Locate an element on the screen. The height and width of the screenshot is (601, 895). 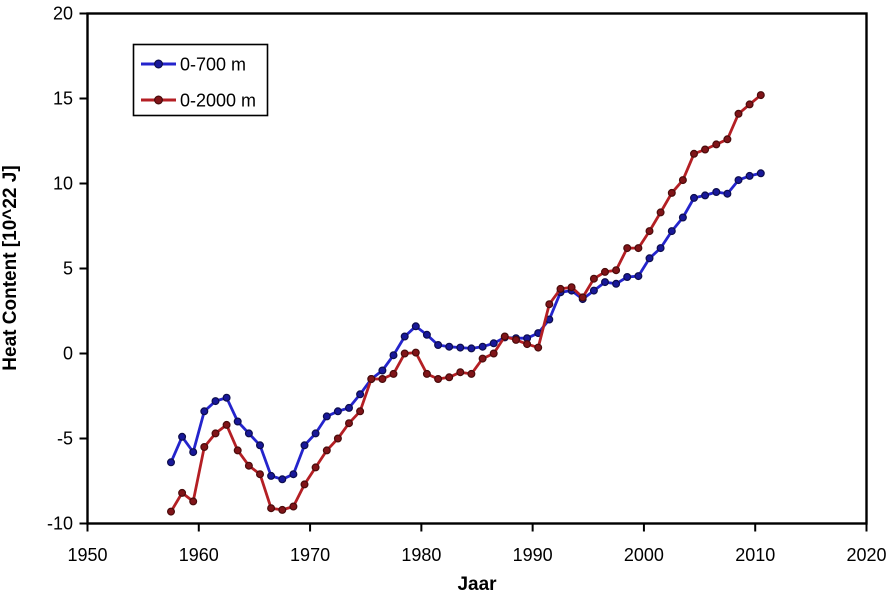
legend-label-0-2000: 0-2000 m is located at coordinates (218, 101).